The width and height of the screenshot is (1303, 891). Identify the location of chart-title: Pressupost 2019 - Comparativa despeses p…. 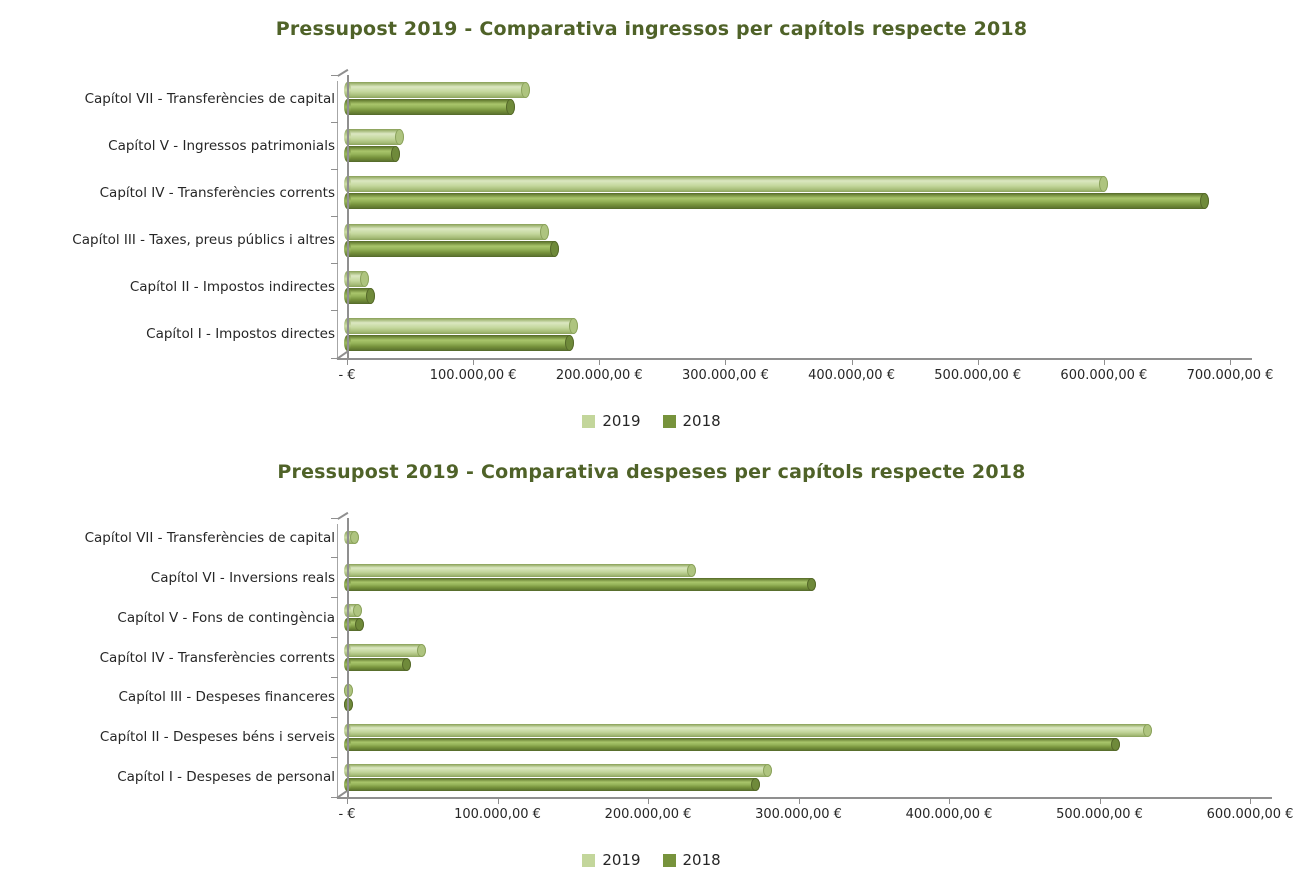
(651, 472).